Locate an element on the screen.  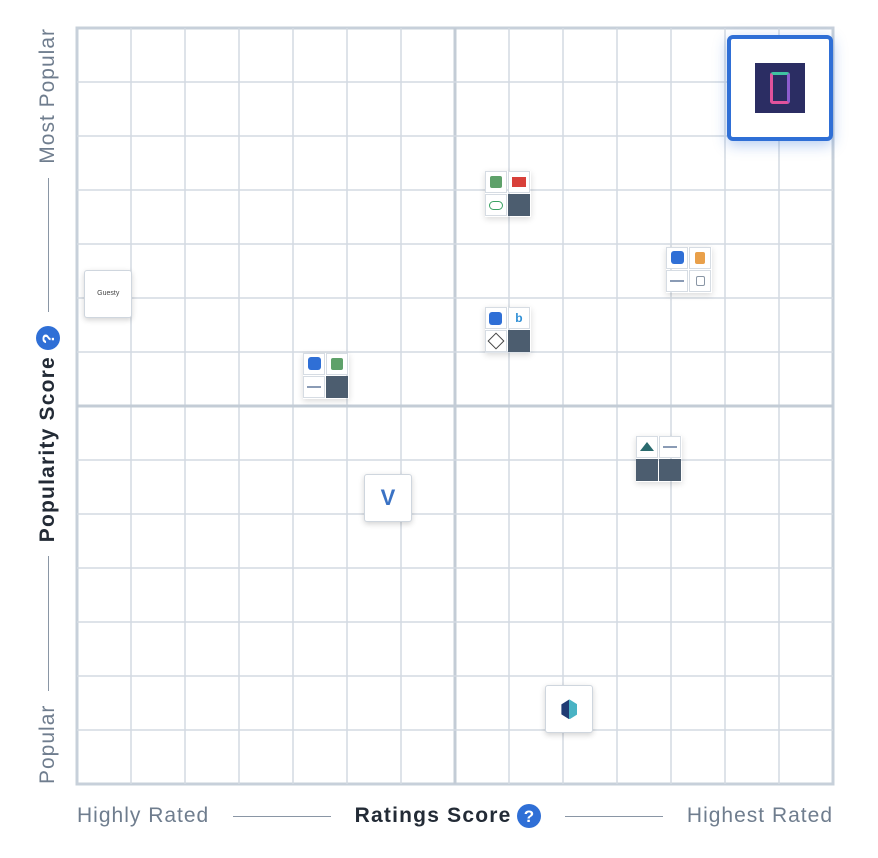
cloud-icon is located at coordinates (495, 205).